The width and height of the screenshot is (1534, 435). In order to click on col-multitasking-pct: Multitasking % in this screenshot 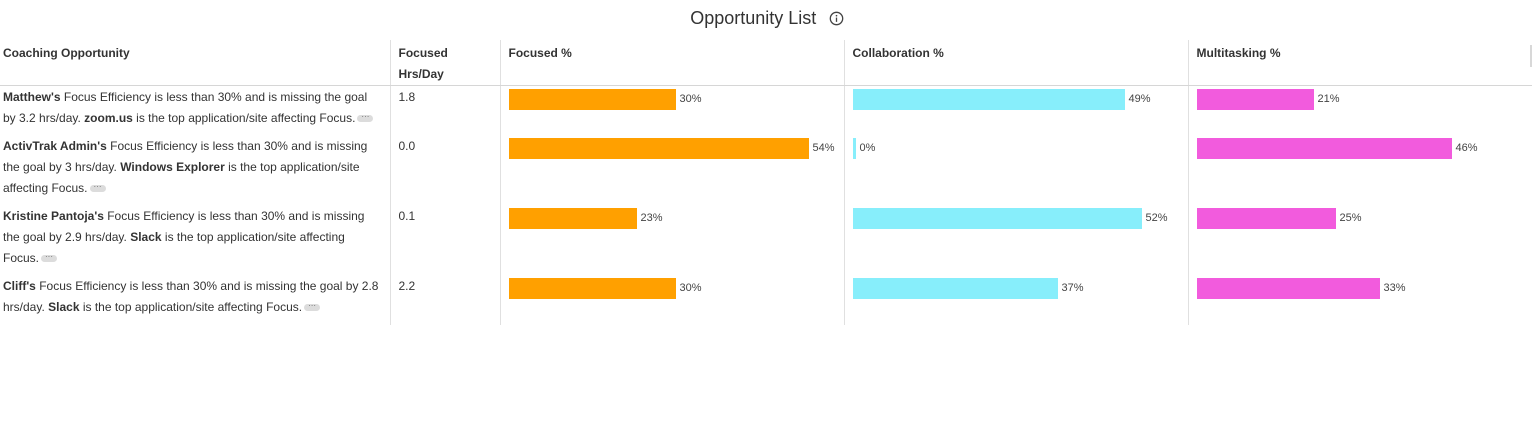, I will do `click(1360, 63)`.